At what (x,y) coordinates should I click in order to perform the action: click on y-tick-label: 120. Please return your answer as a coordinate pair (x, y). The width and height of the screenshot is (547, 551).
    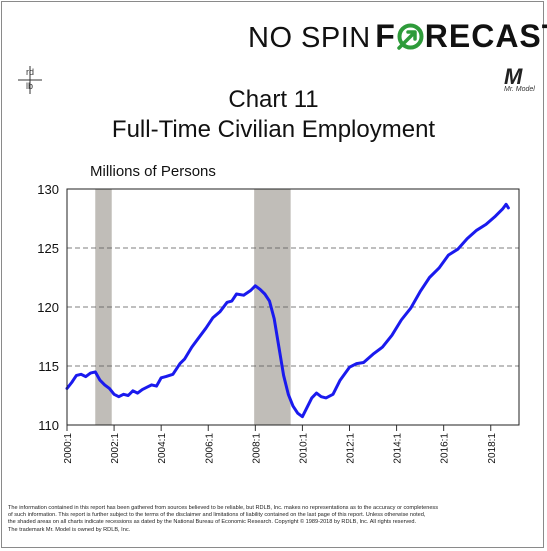
    Looking at the image, I should click on (48, 307).